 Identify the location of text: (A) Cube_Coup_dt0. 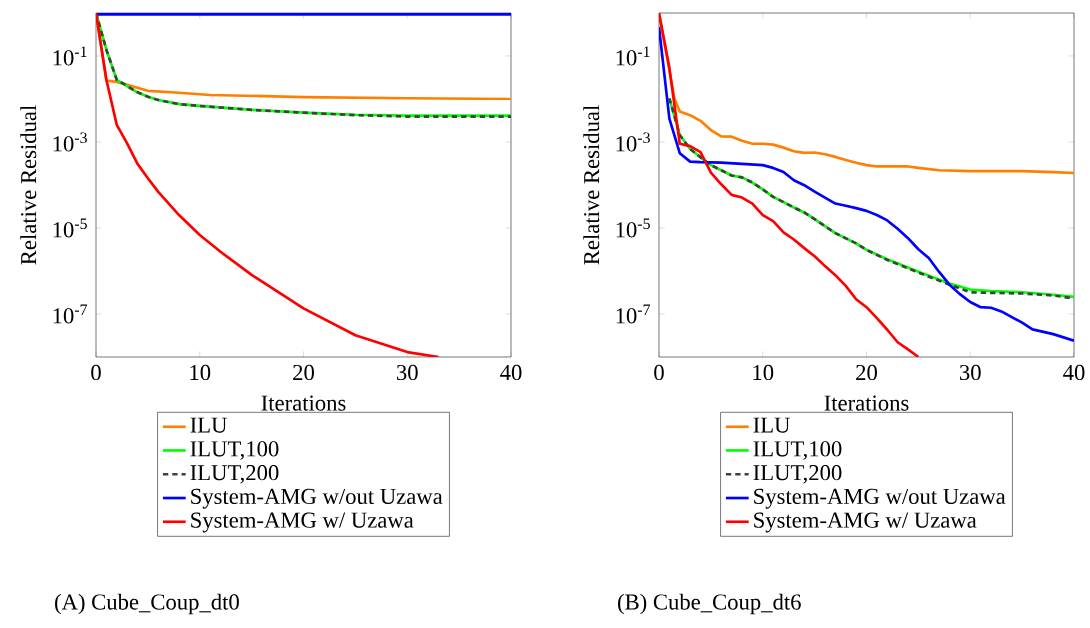
(147, 604).